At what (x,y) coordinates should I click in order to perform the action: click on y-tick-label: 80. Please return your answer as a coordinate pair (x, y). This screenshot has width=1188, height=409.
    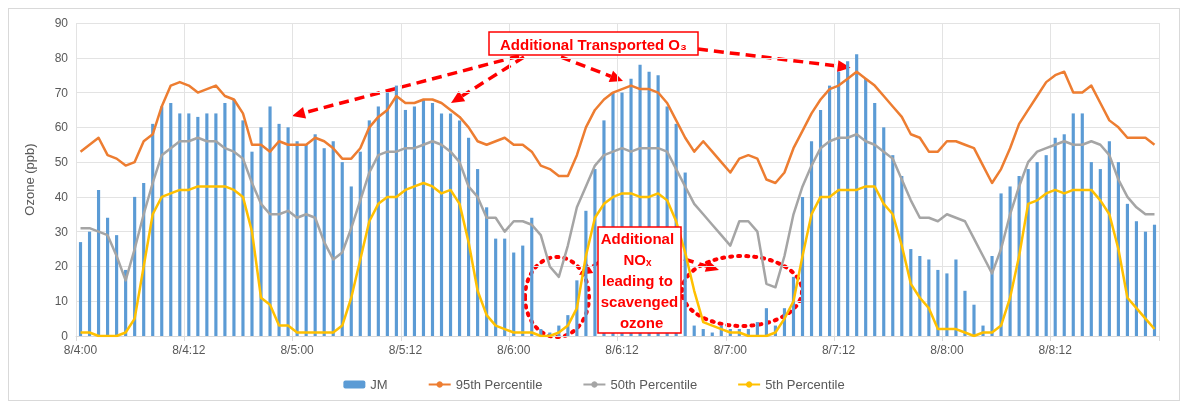
    Looking at the image, I should click on (61, 57).